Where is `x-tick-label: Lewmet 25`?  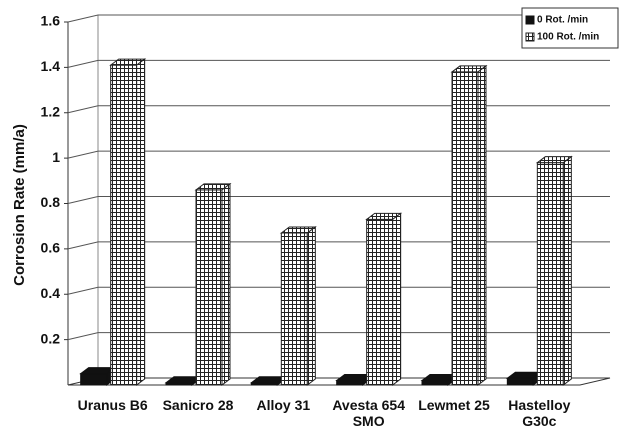
x-tick-label: Lewmet 25 is located at coordinates (454, 405).